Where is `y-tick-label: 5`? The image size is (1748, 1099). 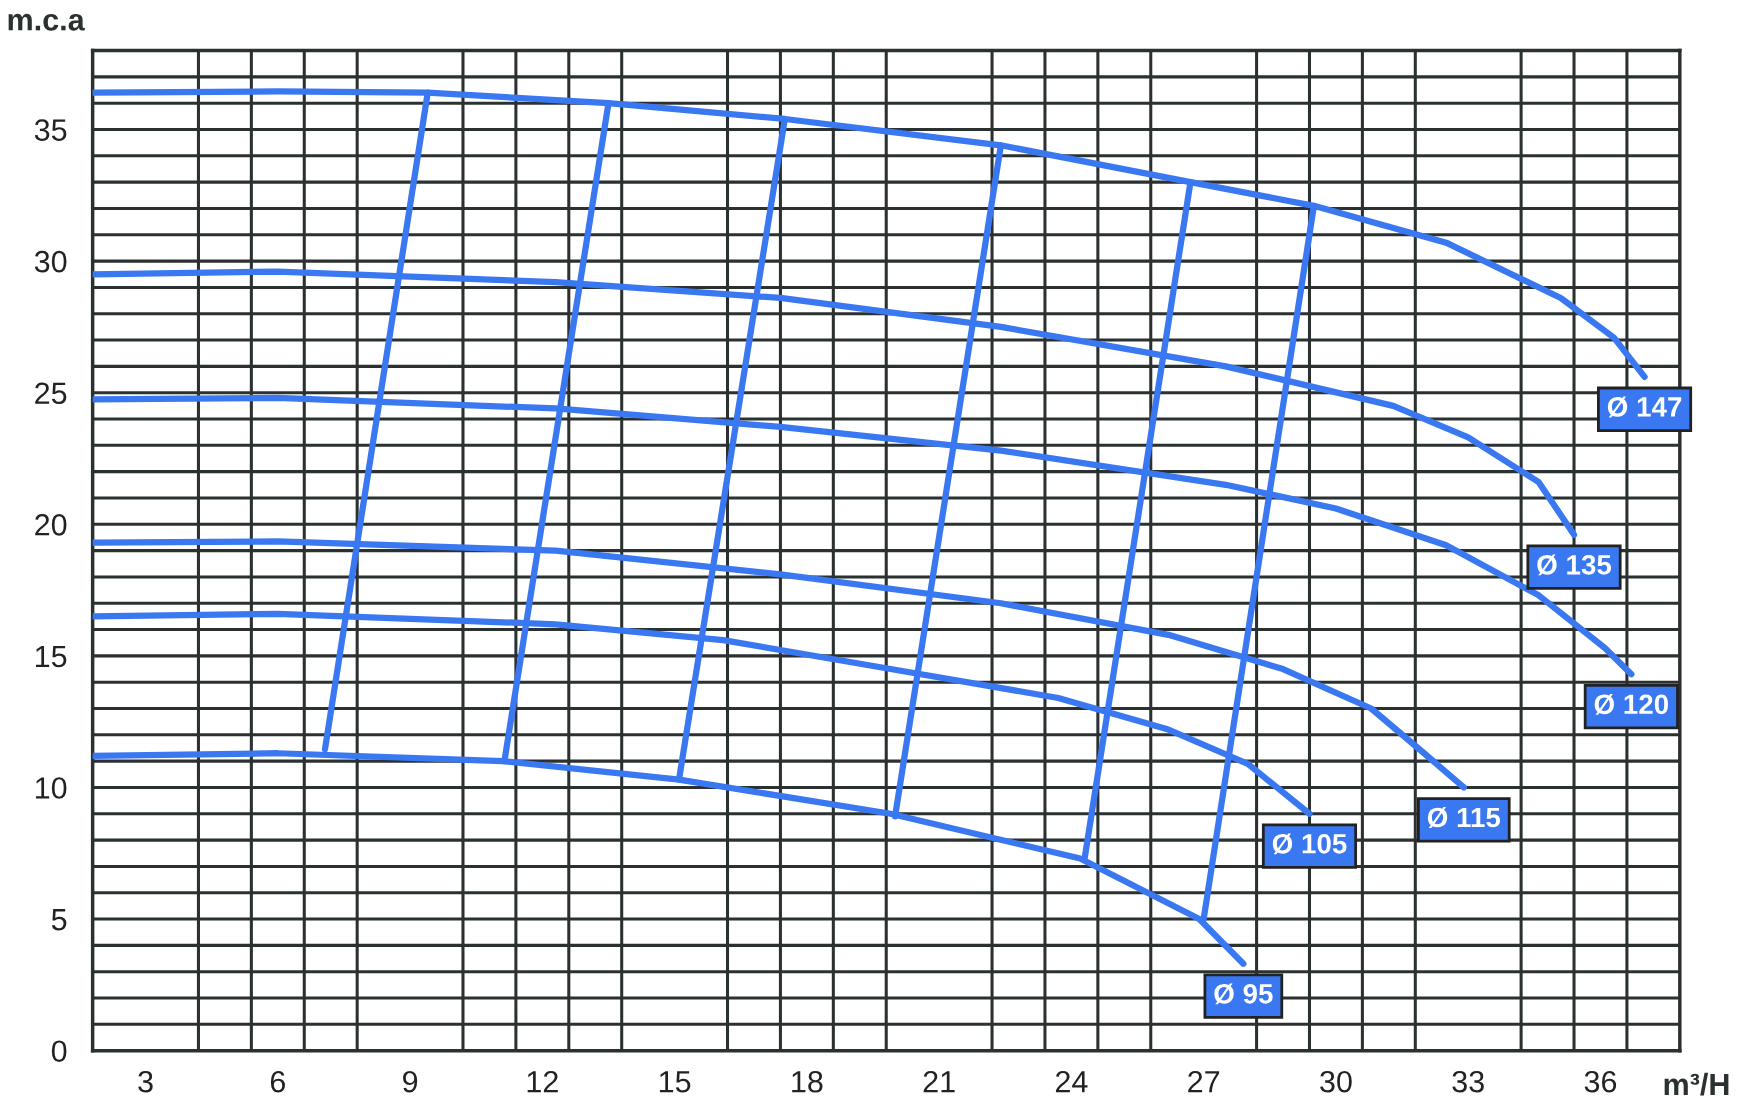 y-tick-label: 5 is located at coordinates (59, 920).